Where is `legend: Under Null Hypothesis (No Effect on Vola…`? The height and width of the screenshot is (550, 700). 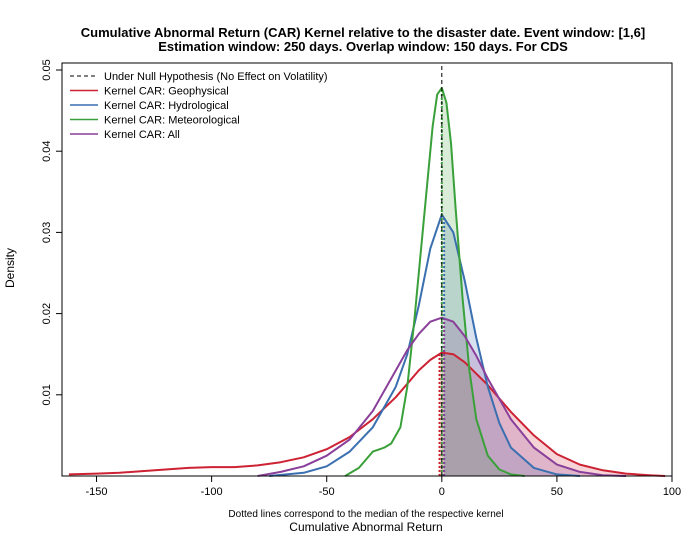
legend: Under Null Hypothesis (No Effect on Vola… is located at coordinates (199, 106).